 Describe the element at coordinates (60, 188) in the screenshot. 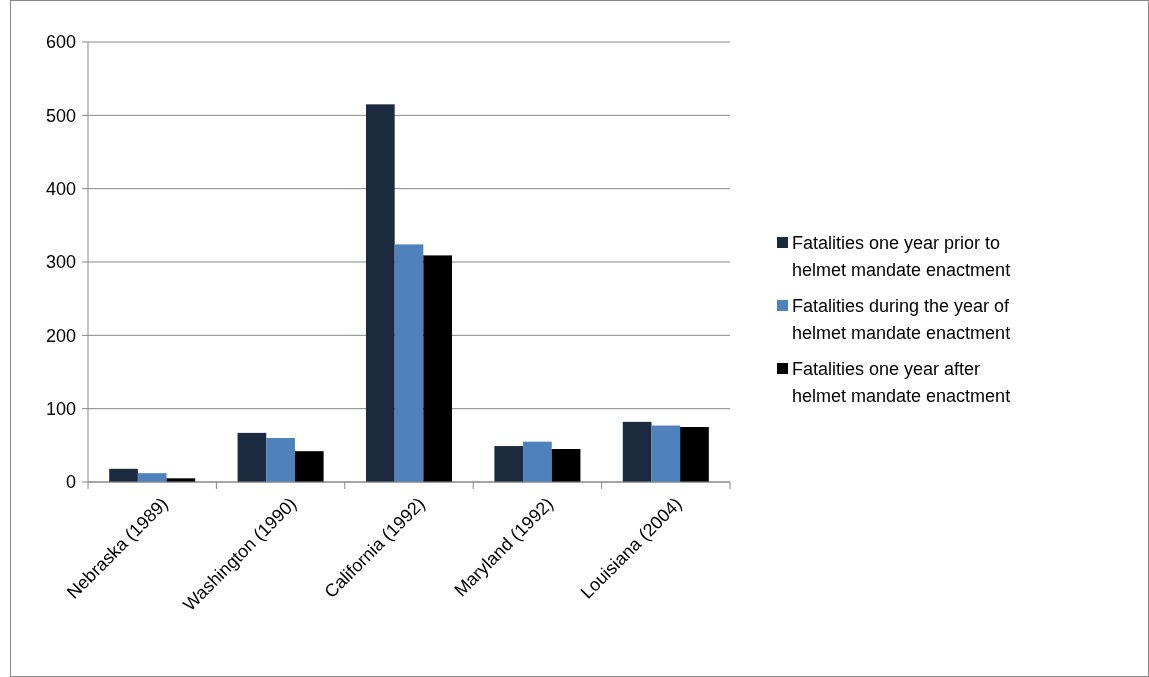

I see `y-tick-label: 400` at that location.